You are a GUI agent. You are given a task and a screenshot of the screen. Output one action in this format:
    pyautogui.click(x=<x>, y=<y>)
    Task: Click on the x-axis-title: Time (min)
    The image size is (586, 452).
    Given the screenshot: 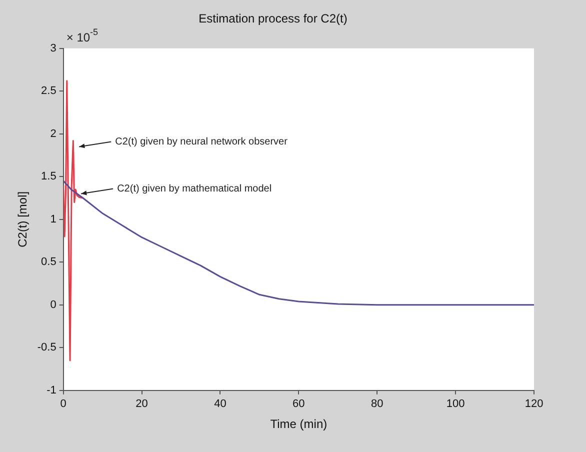 What is the action you would take?
    pyautogui.click(x=299, y=424)
    